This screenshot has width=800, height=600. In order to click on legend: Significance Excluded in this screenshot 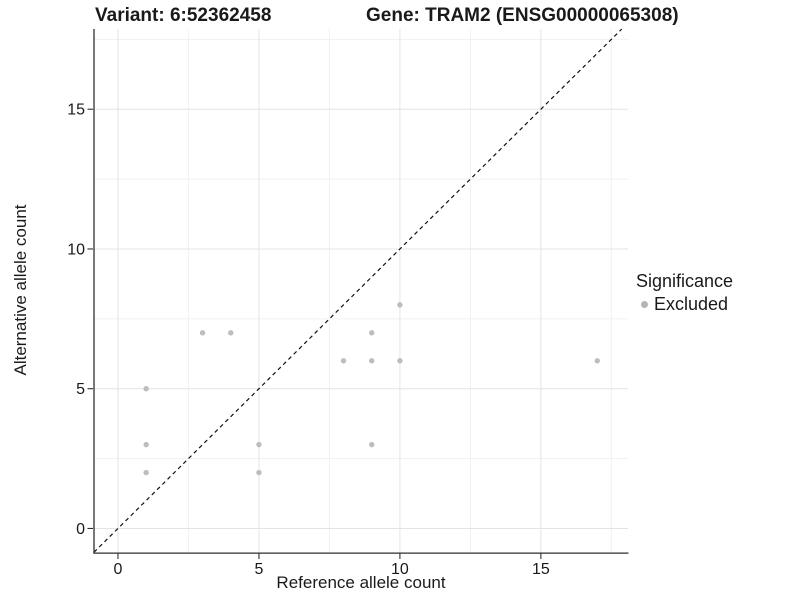, I will do `click(684, 293)`.